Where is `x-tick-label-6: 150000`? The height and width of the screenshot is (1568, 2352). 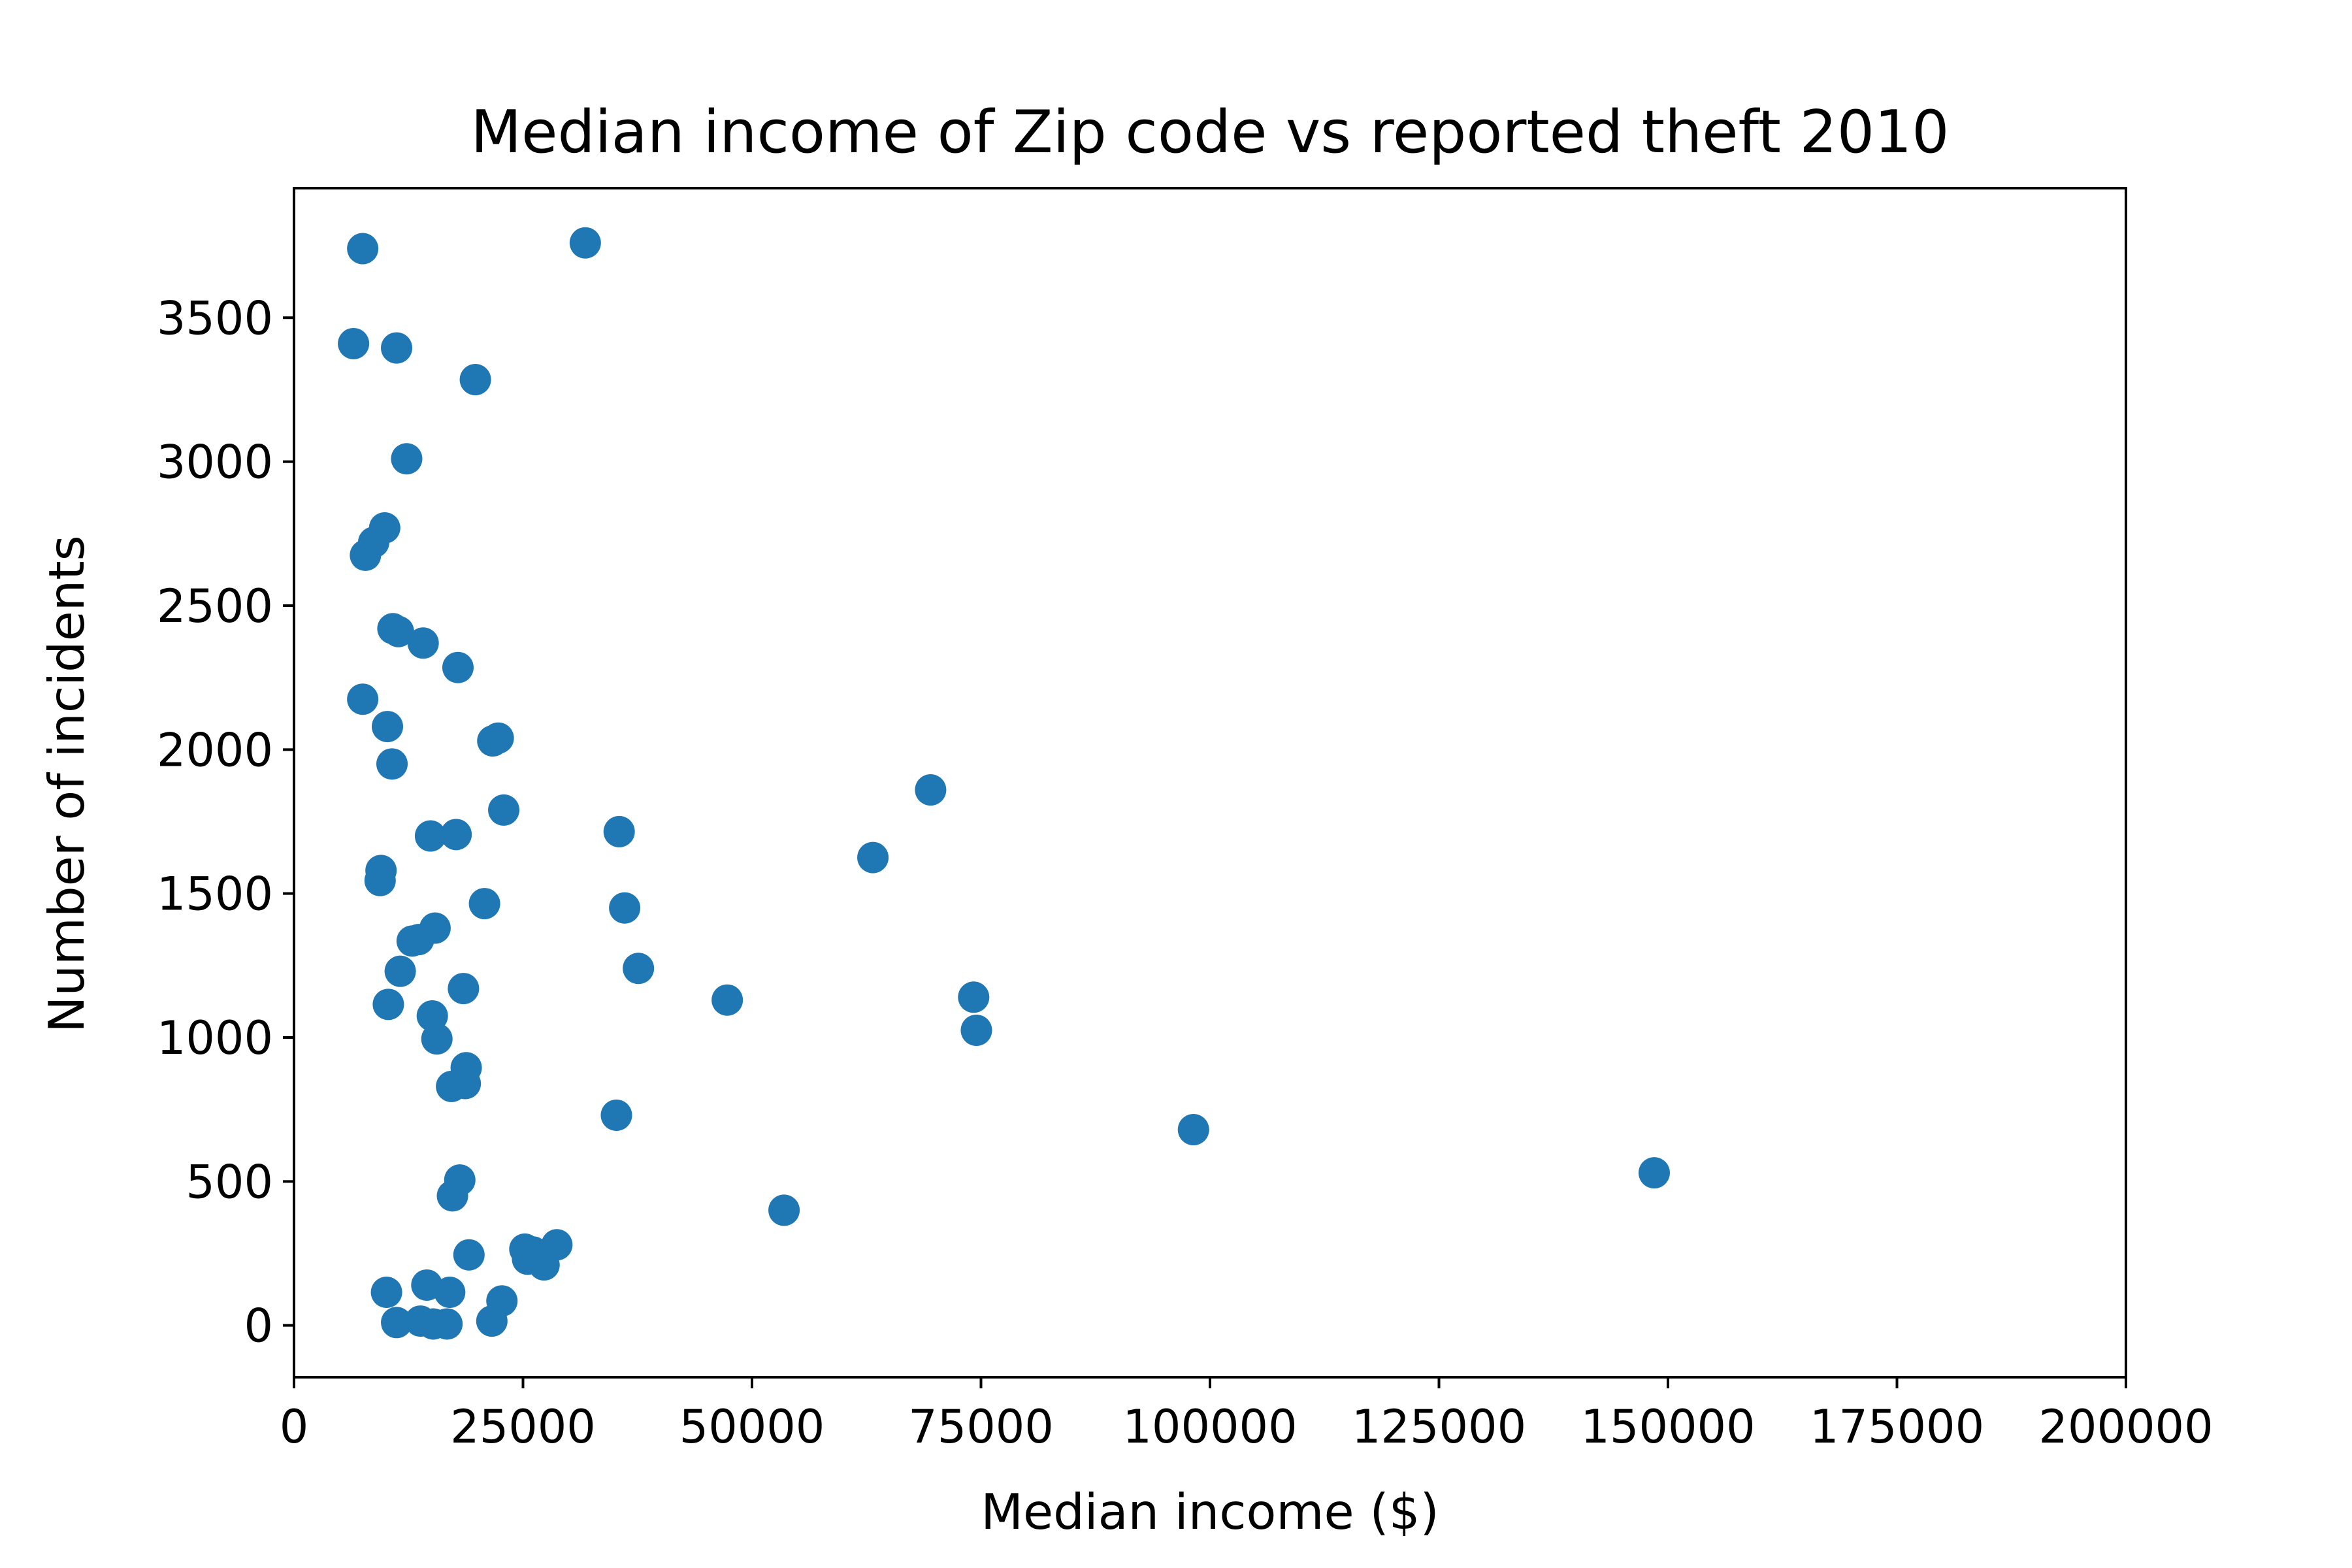 x-tick-label-6: 150000 is located at coordinates (1667, 1427).